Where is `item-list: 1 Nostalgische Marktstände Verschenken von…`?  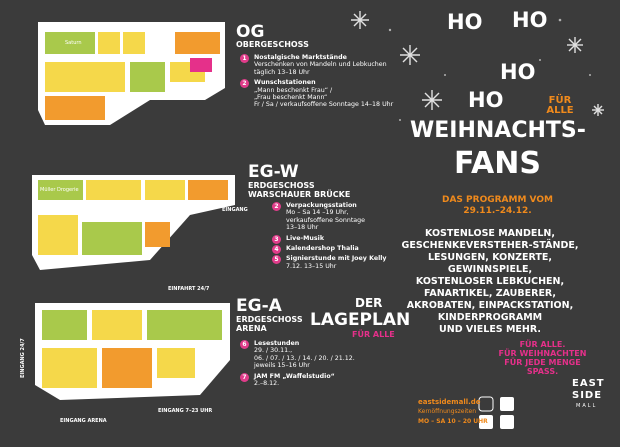
item-list: 1 Nostalgische Marktstände Verschenken von… is located at coordinates (316, 83).